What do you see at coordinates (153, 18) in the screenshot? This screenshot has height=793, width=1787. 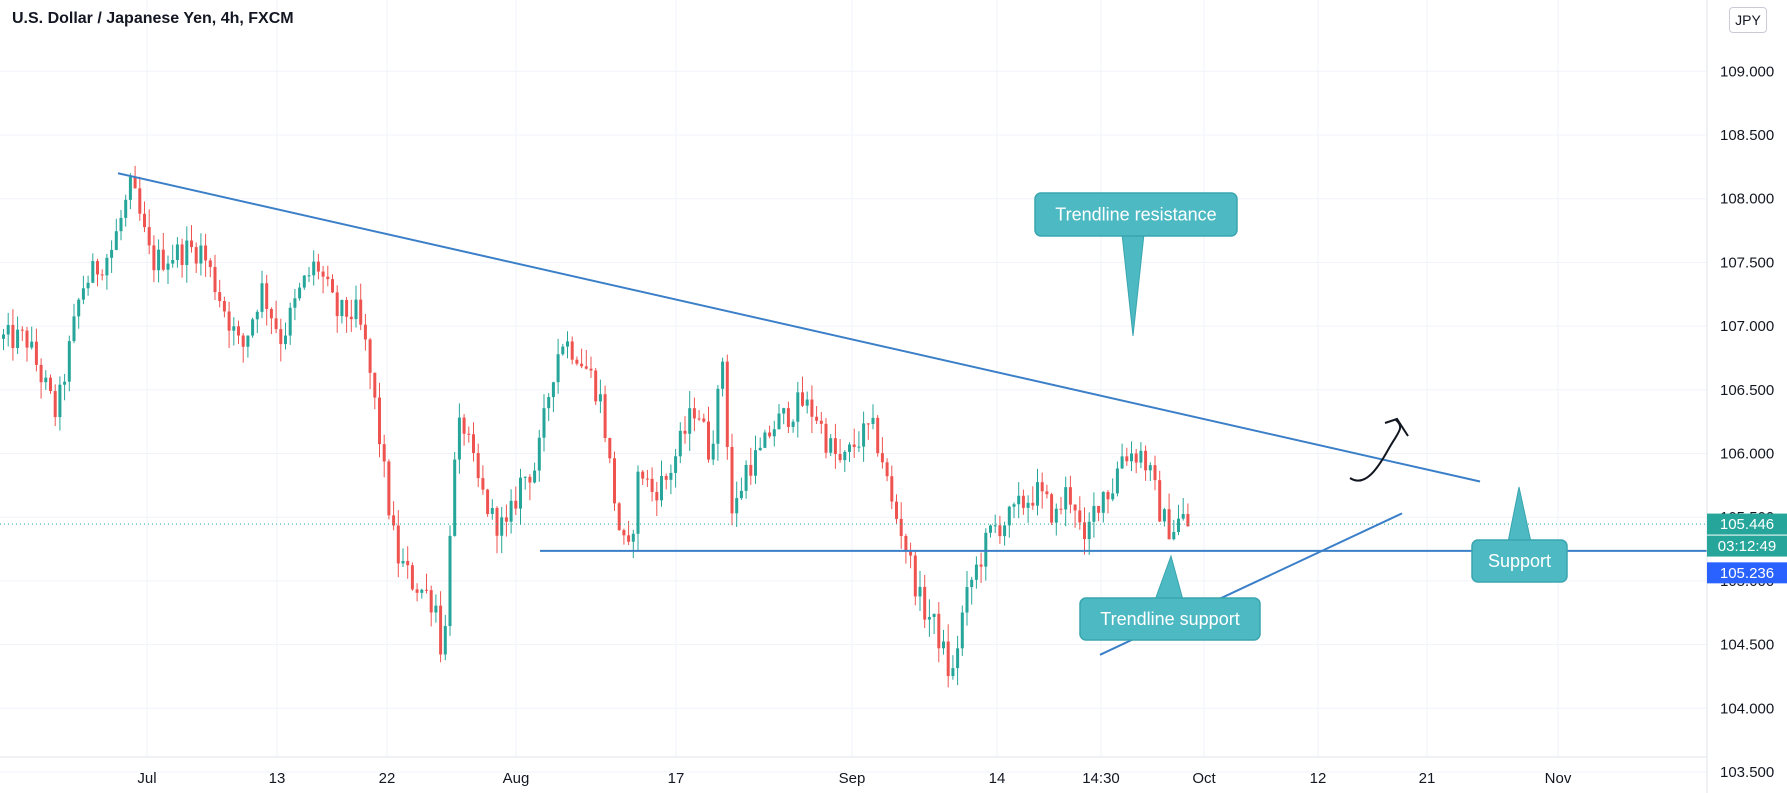 I see `chart-title: U.S. Dollar / Japanese Yen, 4h, FXCM` at bounding box center [153, 18].